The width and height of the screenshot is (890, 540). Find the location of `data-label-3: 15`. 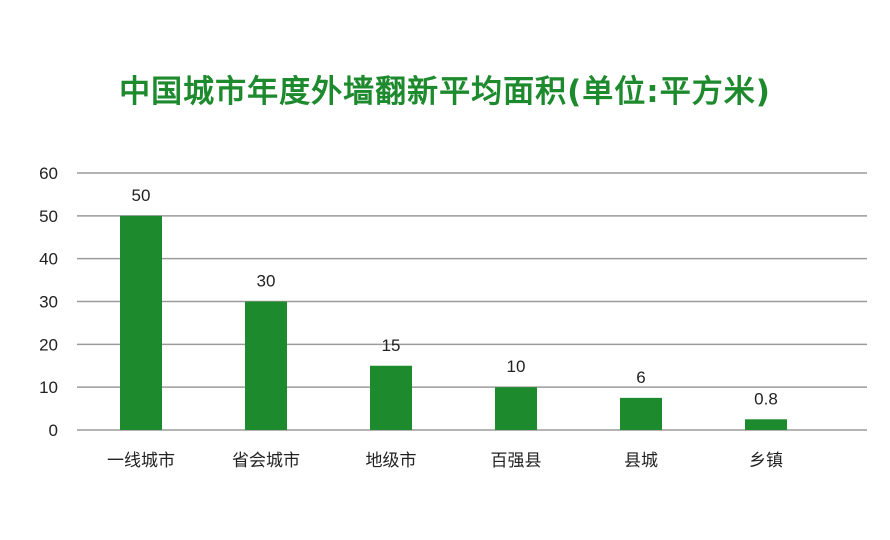

data-label-3: 15 is located at coordinates (391, 345).